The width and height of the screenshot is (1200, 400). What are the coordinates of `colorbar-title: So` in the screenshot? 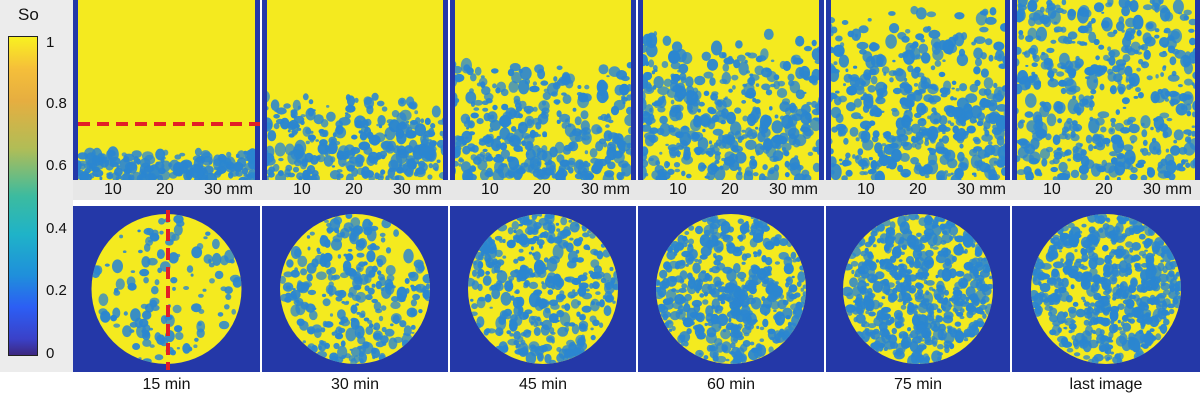 It's located at (28, 14).